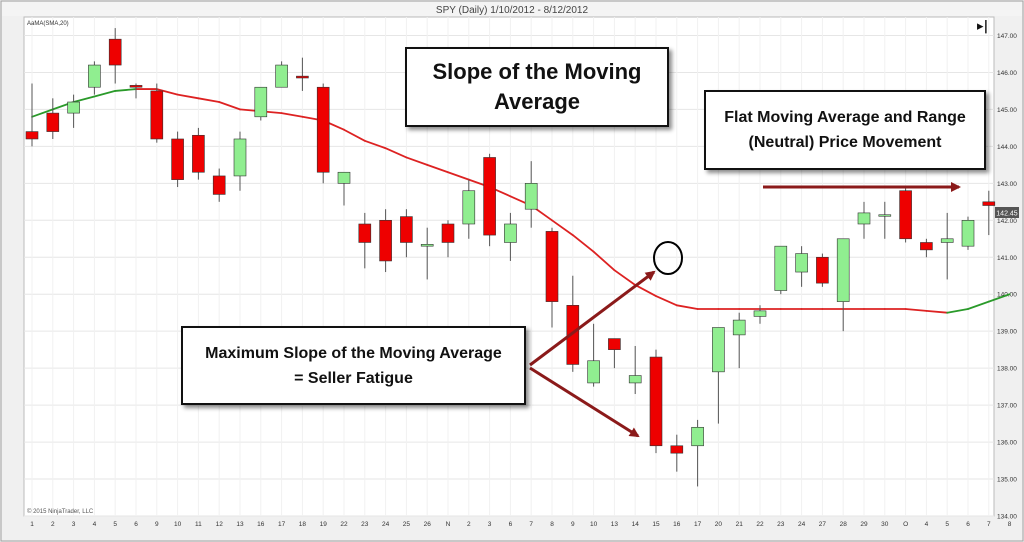 This screenshot has height=542, width=1024. What do you see at coordinates (905, 524) in the screenshot?
I see `x-tick-label: O` at bounding box center [905, 524].